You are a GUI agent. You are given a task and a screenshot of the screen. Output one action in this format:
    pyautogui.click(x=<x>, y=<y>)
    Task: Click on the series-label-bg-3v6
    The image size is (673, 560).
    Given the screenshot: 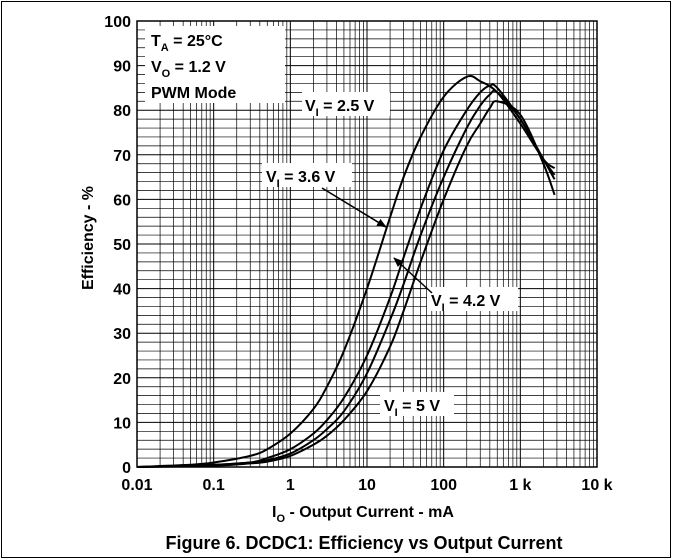 What is the action you would take?
    pyautogui.click(x=307, y=175)
    